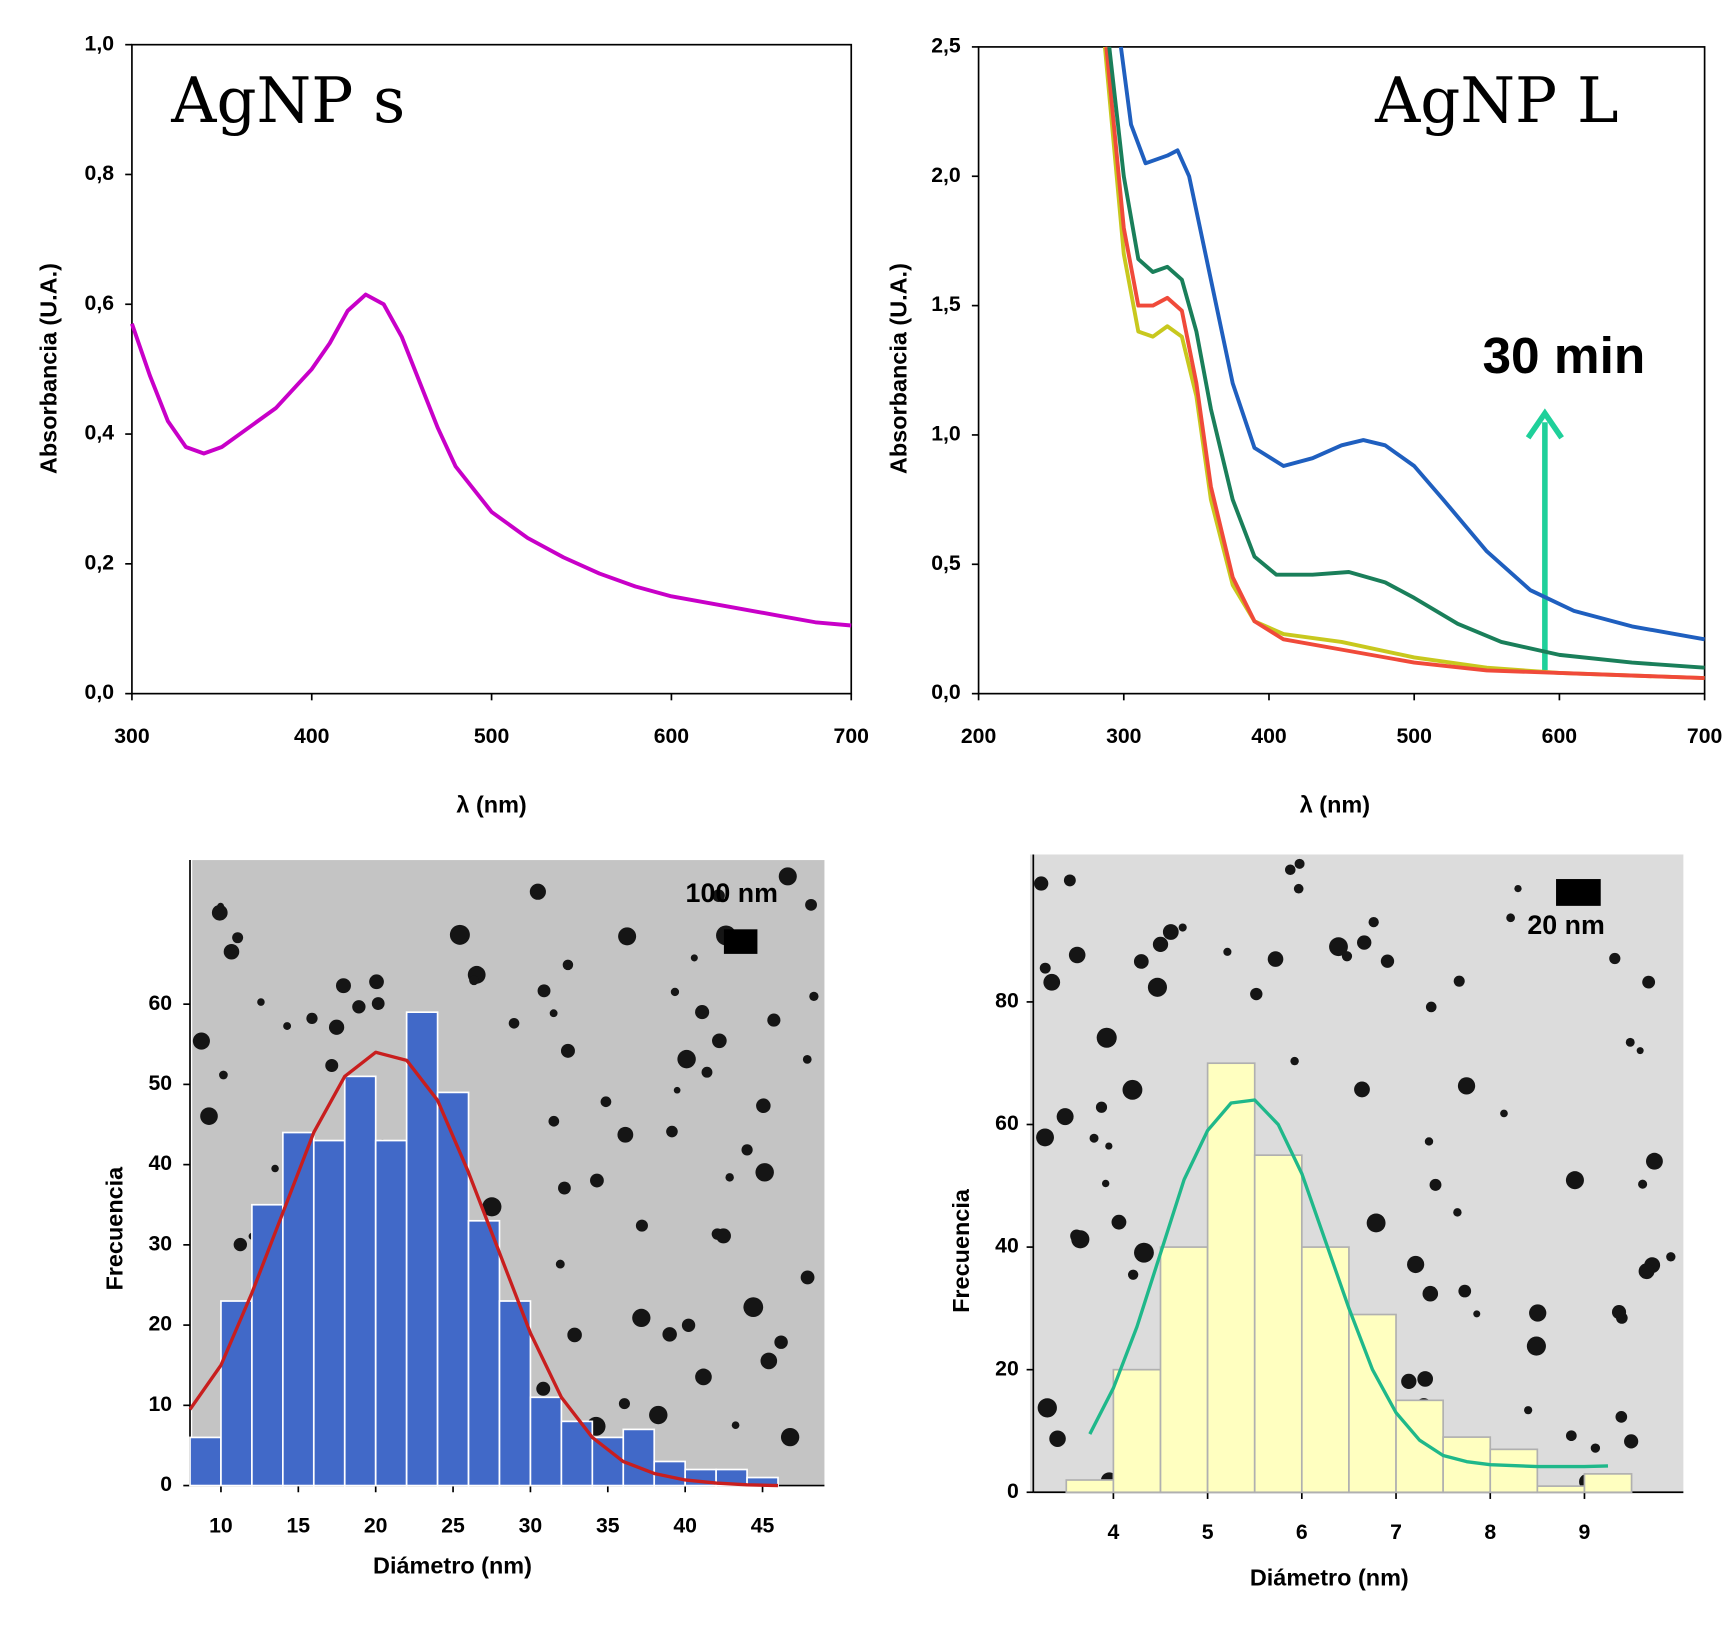  Describe the element at coordinates (946, 434) in the screenshot. I see `y-tick-label: 1,0` at that location.